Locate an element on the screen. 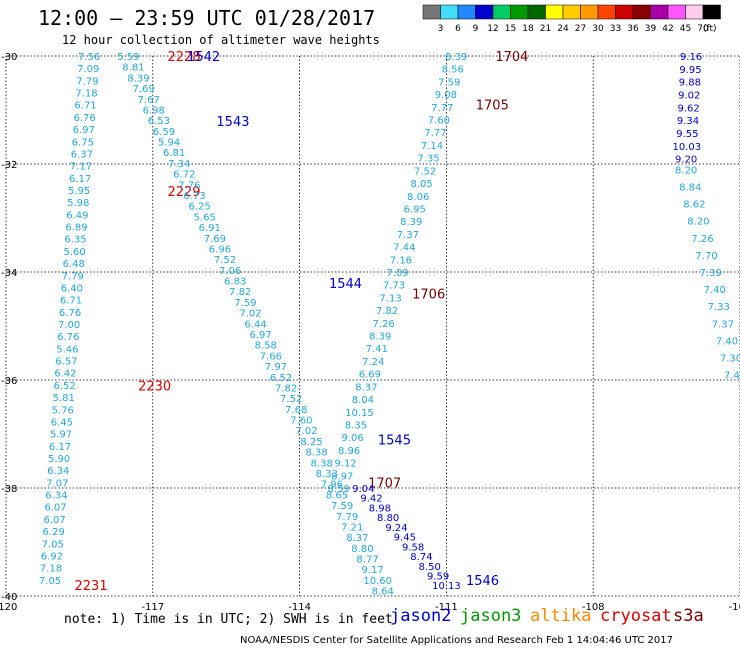 This screenshot has width=740, height=650. x-tick-label: -105 is located at coordinates (734, 607).